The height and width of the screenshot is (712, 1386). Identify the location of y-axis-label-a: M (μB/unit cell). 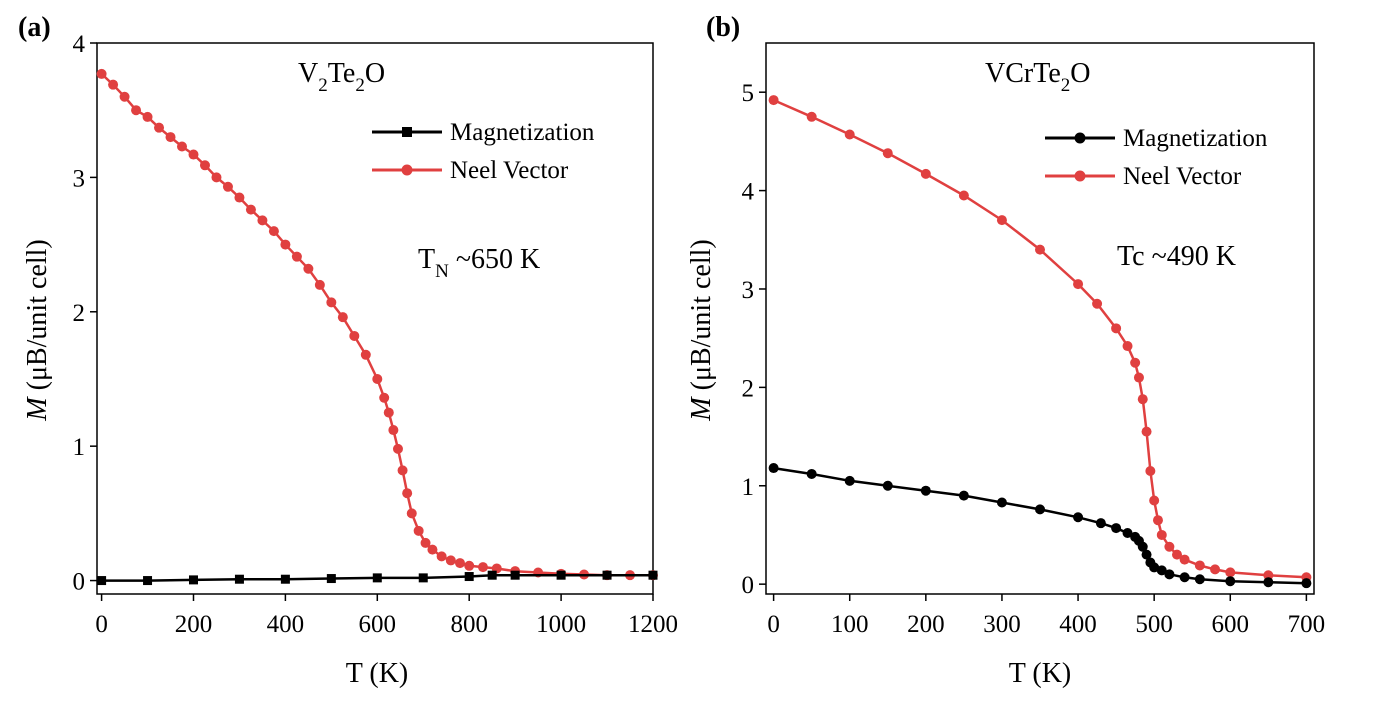
(37, 330).